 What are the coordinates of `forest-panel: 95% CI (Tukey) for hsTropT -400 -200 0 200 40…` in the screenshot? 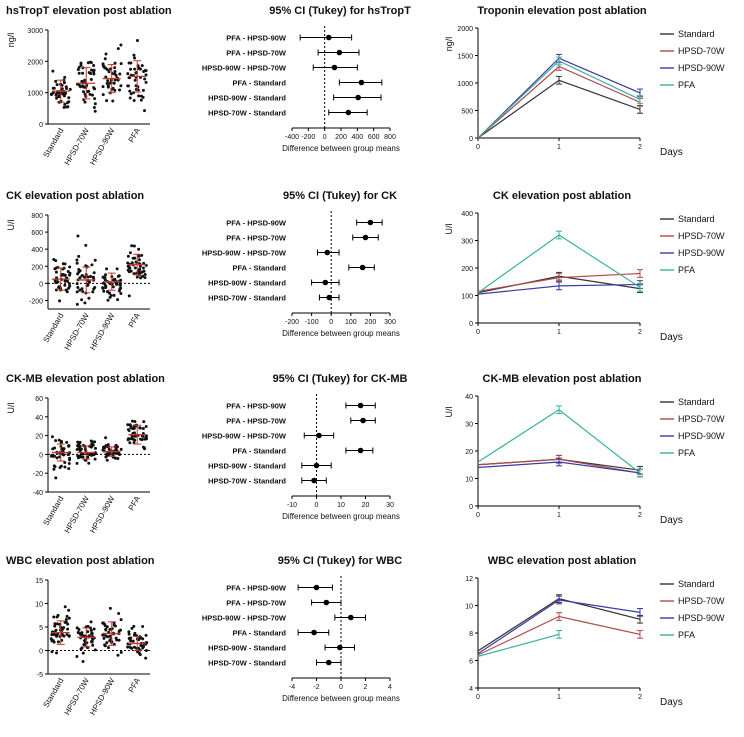 It's located at (306, 79).